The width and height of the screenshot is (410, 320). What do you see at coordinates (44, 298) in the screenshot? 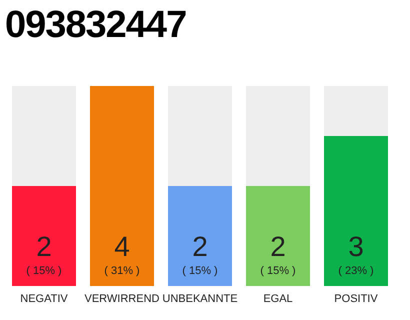
I see `x-tick-label: NEGATIV` at bounding box center [44, 298].